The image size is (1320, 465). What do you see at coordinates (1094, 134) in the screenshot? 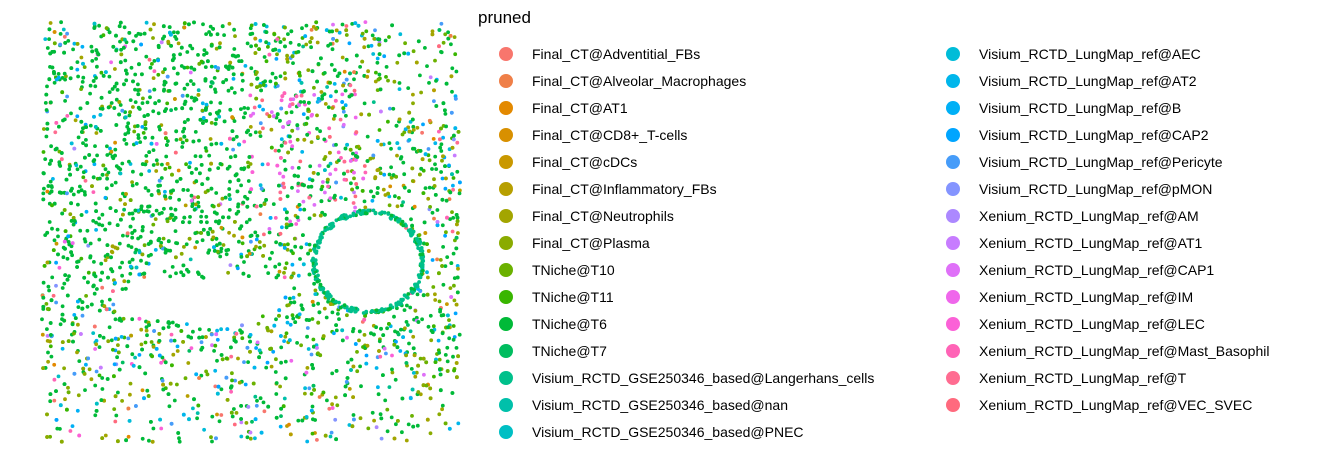
I see `legend-label: Visium_RCTD_LungMap_ref@CAP2` at bounding box center [1094, 134].